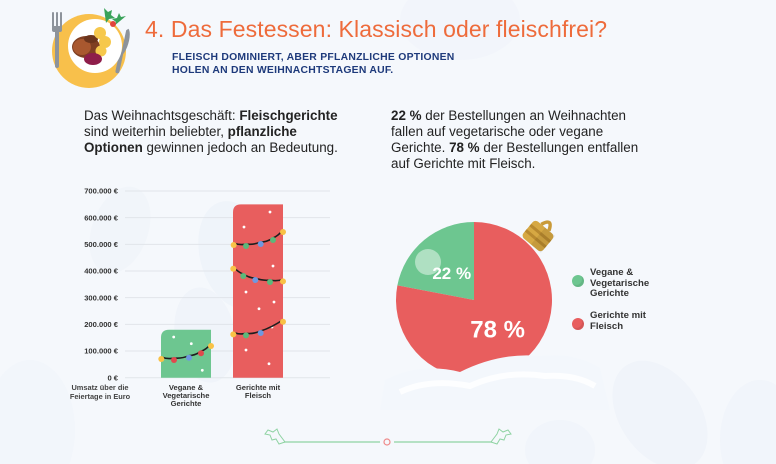  I want to click on legend-dot-meat, so click(578, 324).